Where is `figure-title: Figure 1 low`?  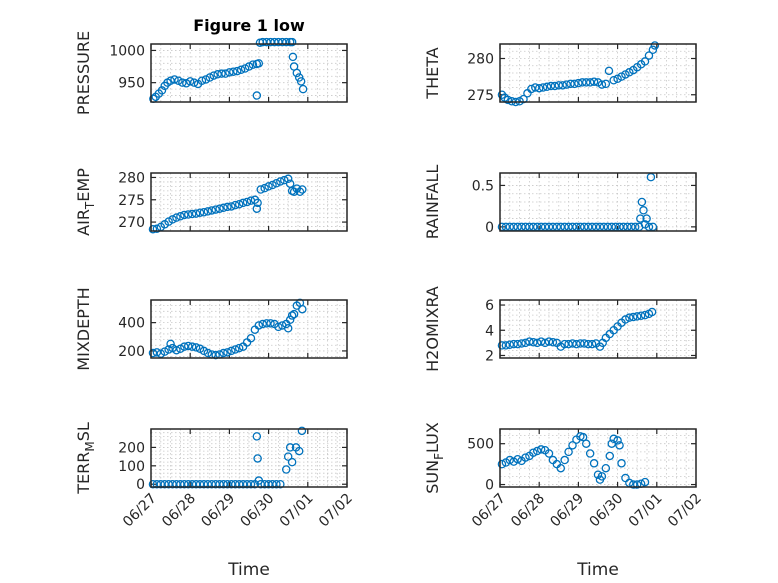
figure-title: Figure 1 low is located at coordinates (249, 25).